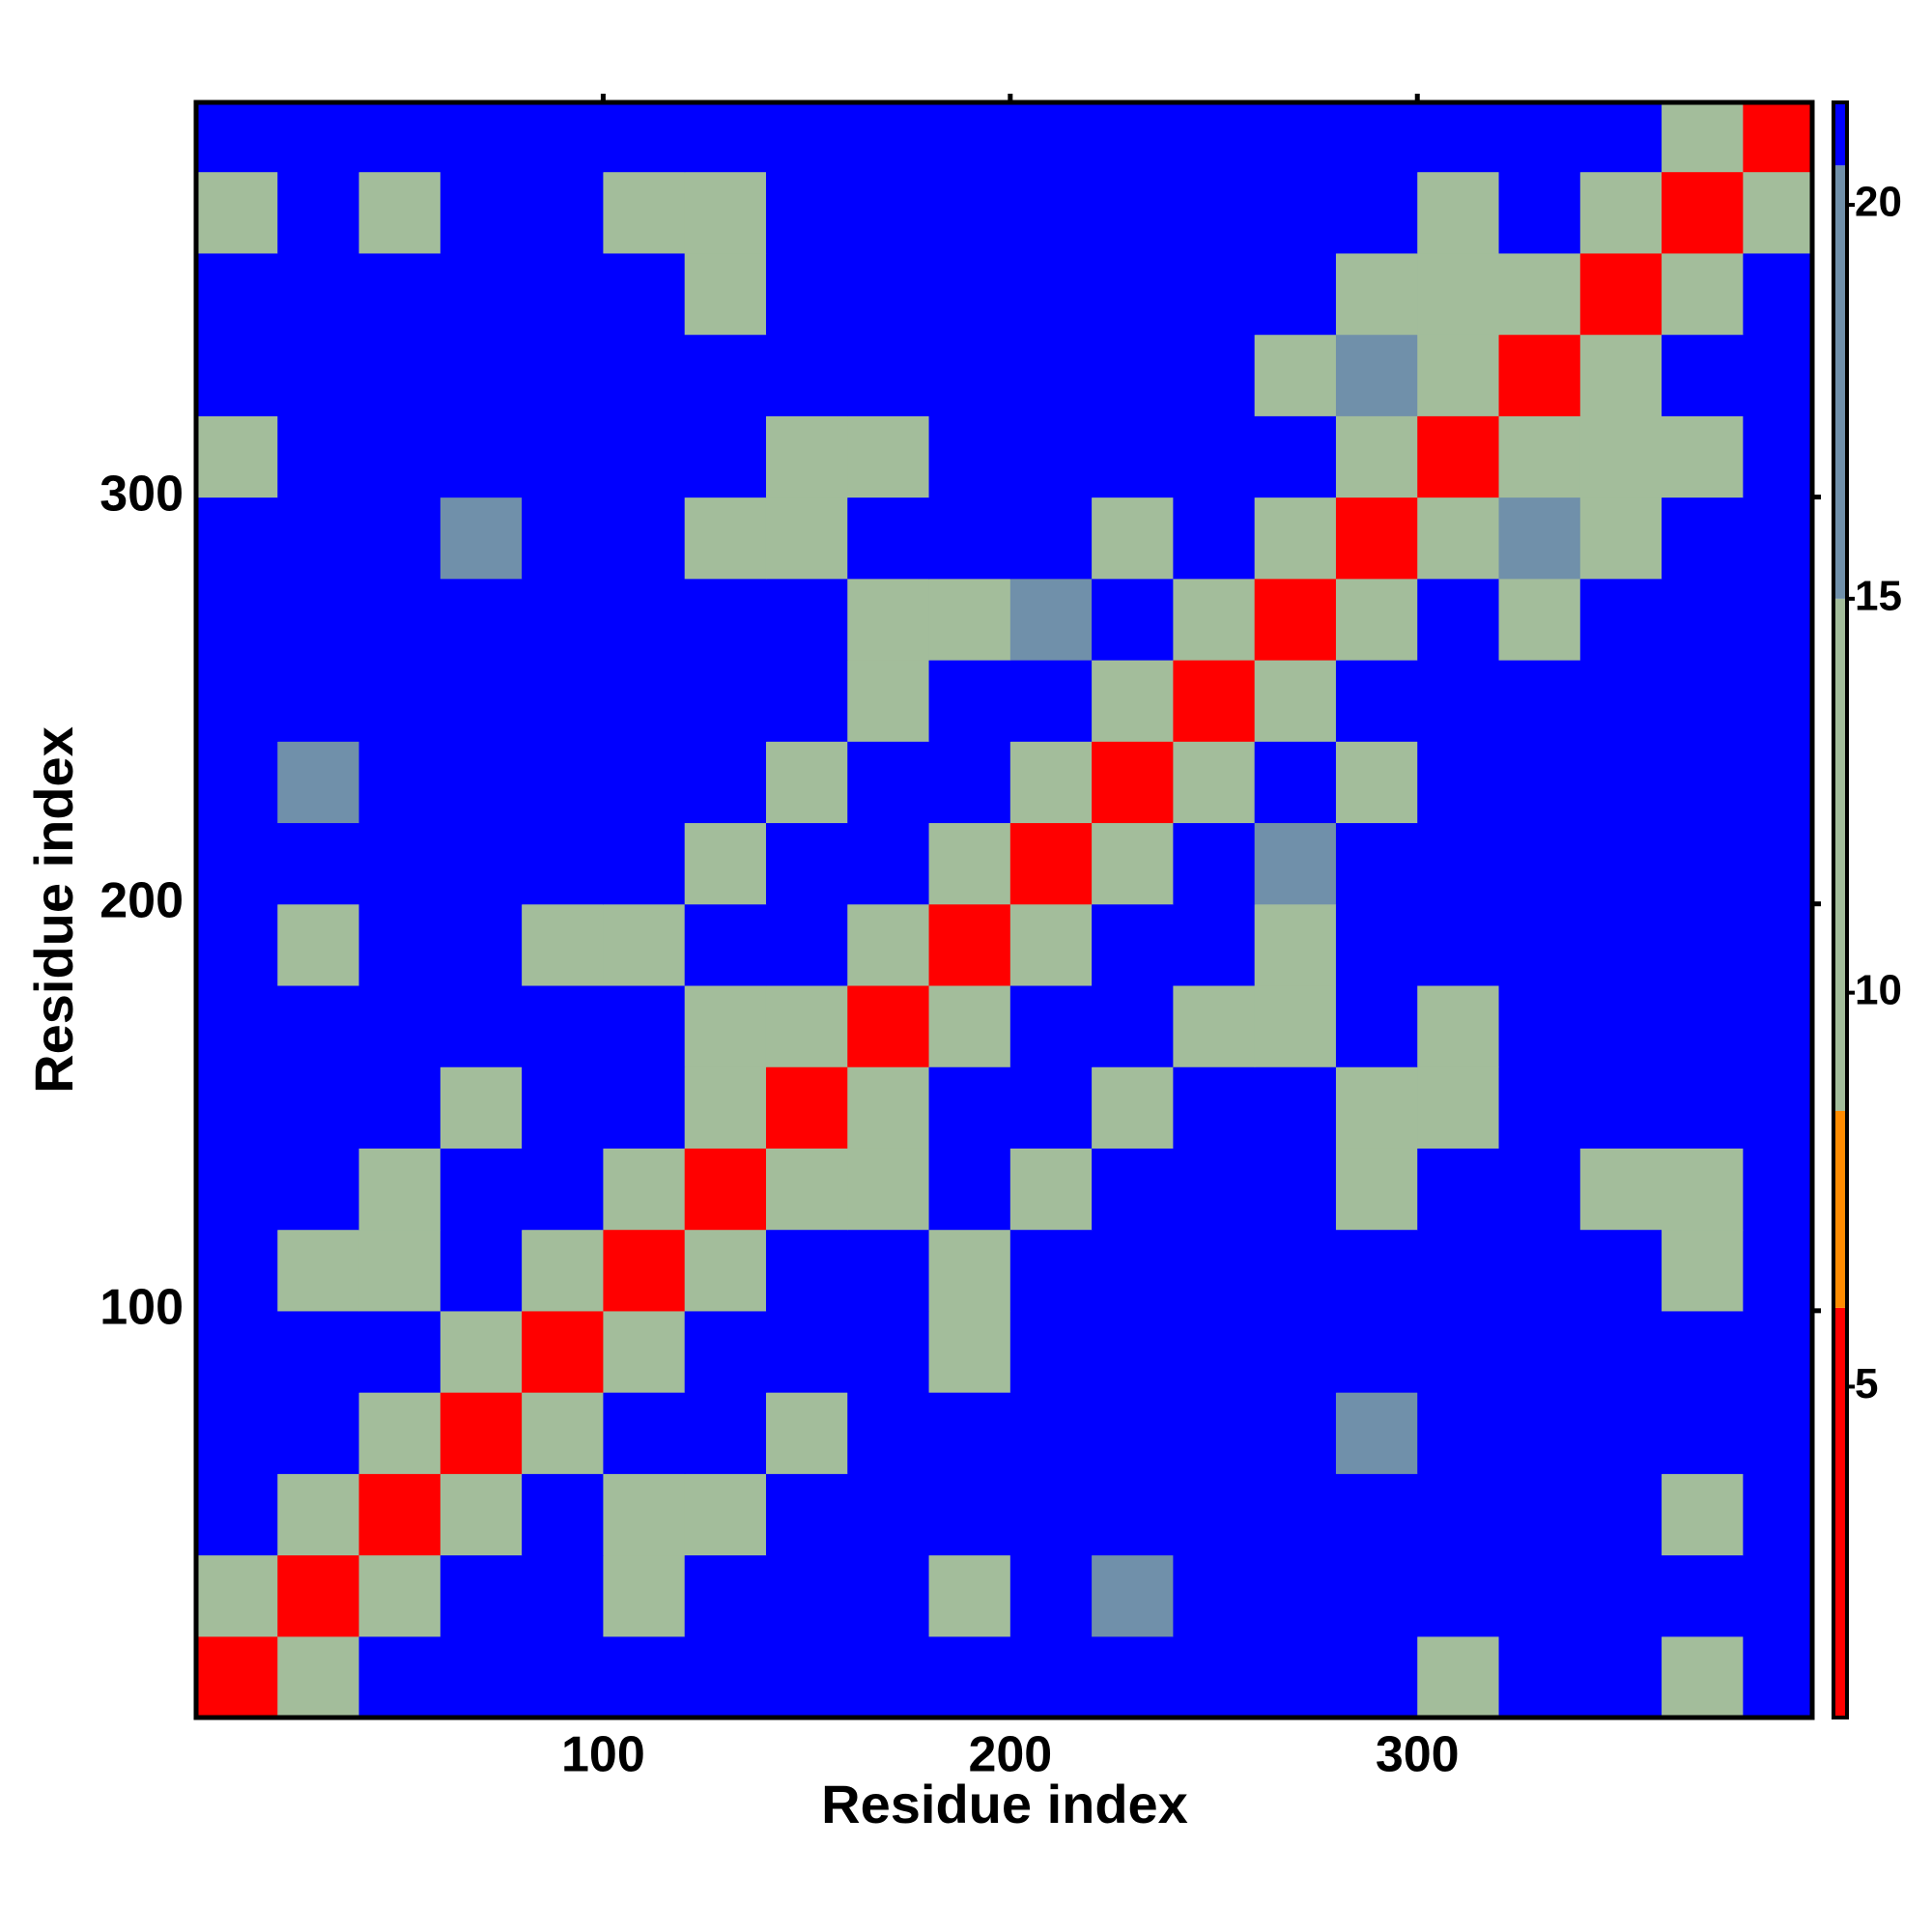 This screenshot has width=1932, height=1932. I want to click on colorbar-band, so click(1840, 1512).